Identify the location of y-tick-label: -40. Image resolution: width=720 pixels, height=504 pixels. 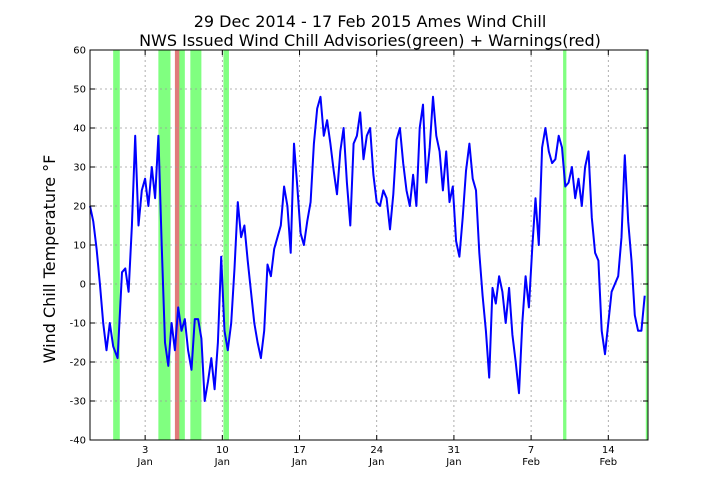
(78, 441).